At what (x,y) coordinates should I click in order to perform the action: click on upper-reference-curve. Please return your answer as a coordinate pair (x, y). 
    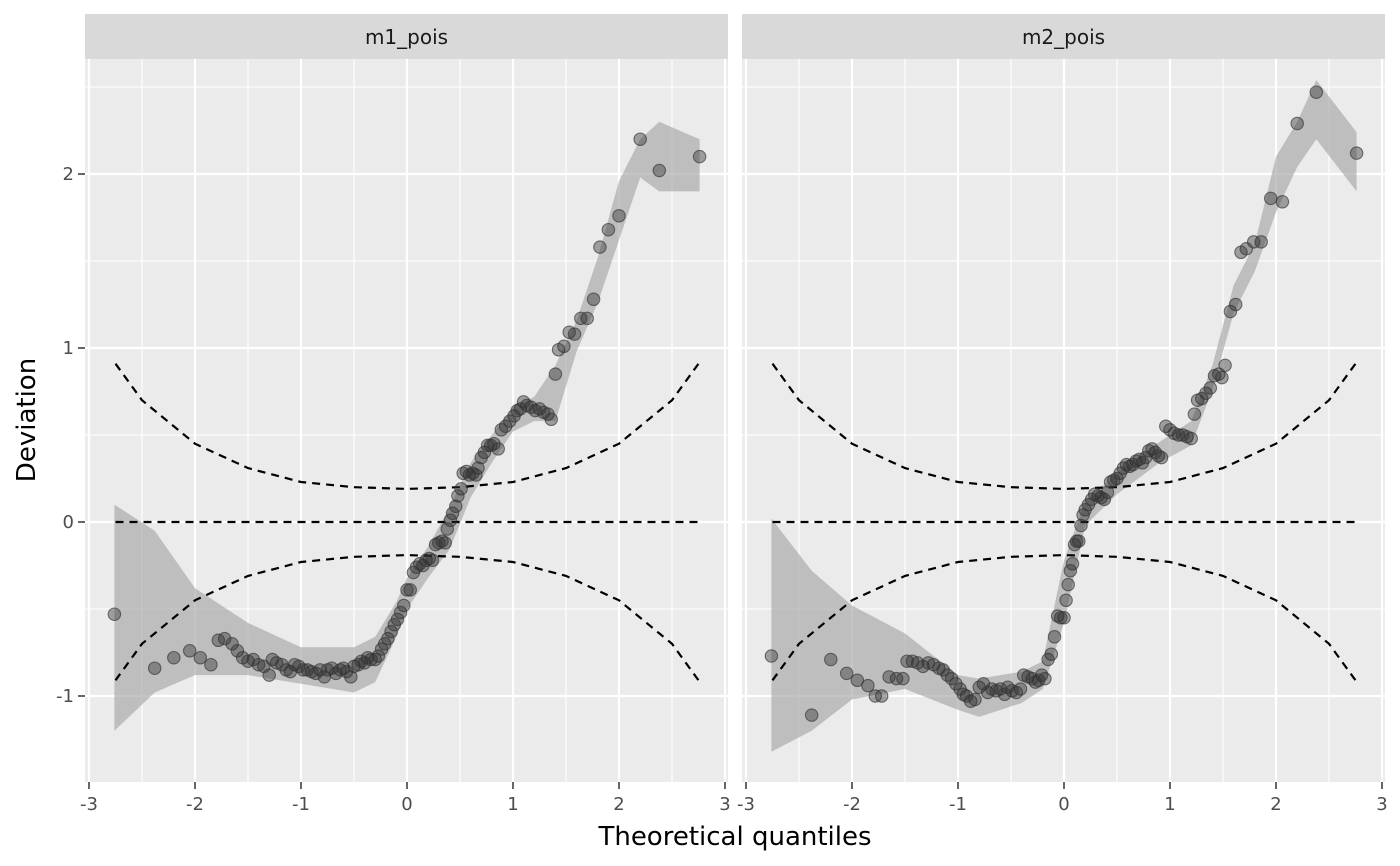
    Looking at the image, I should click on (1064, 427).